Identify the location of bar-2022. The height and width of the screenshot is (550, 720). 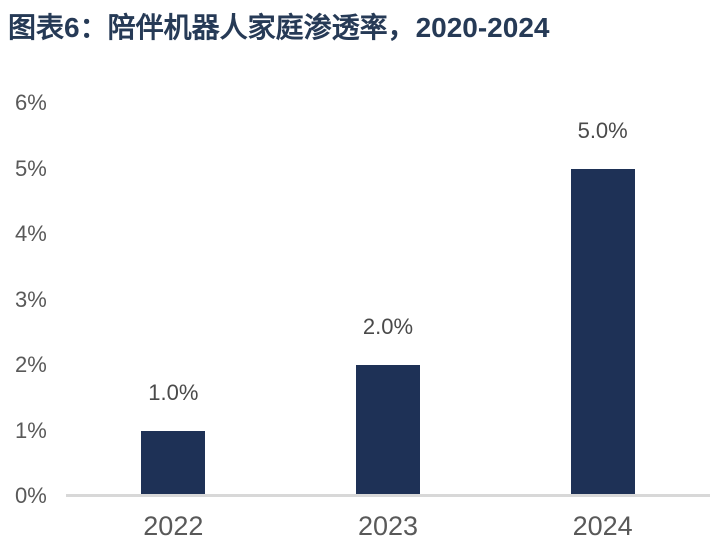
(173, 463).